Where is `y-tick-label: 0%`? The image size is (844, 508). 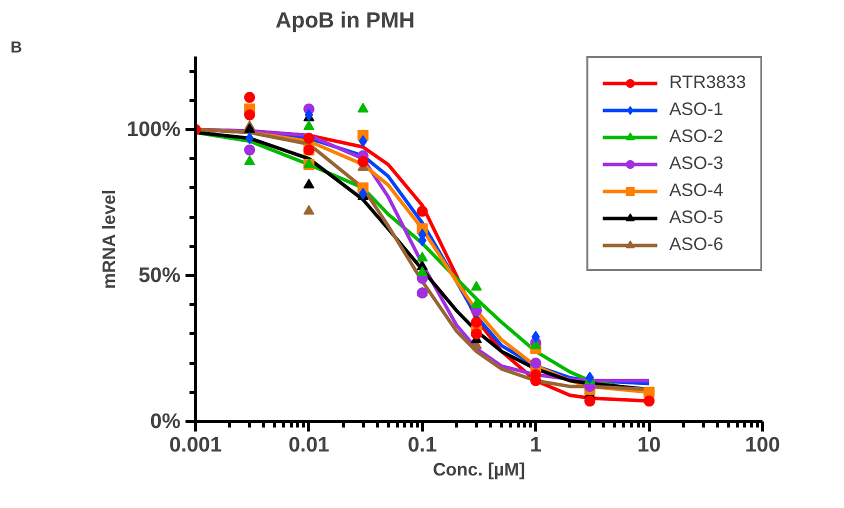
y-tick-label: 0% is located at coordinates (165, 421).